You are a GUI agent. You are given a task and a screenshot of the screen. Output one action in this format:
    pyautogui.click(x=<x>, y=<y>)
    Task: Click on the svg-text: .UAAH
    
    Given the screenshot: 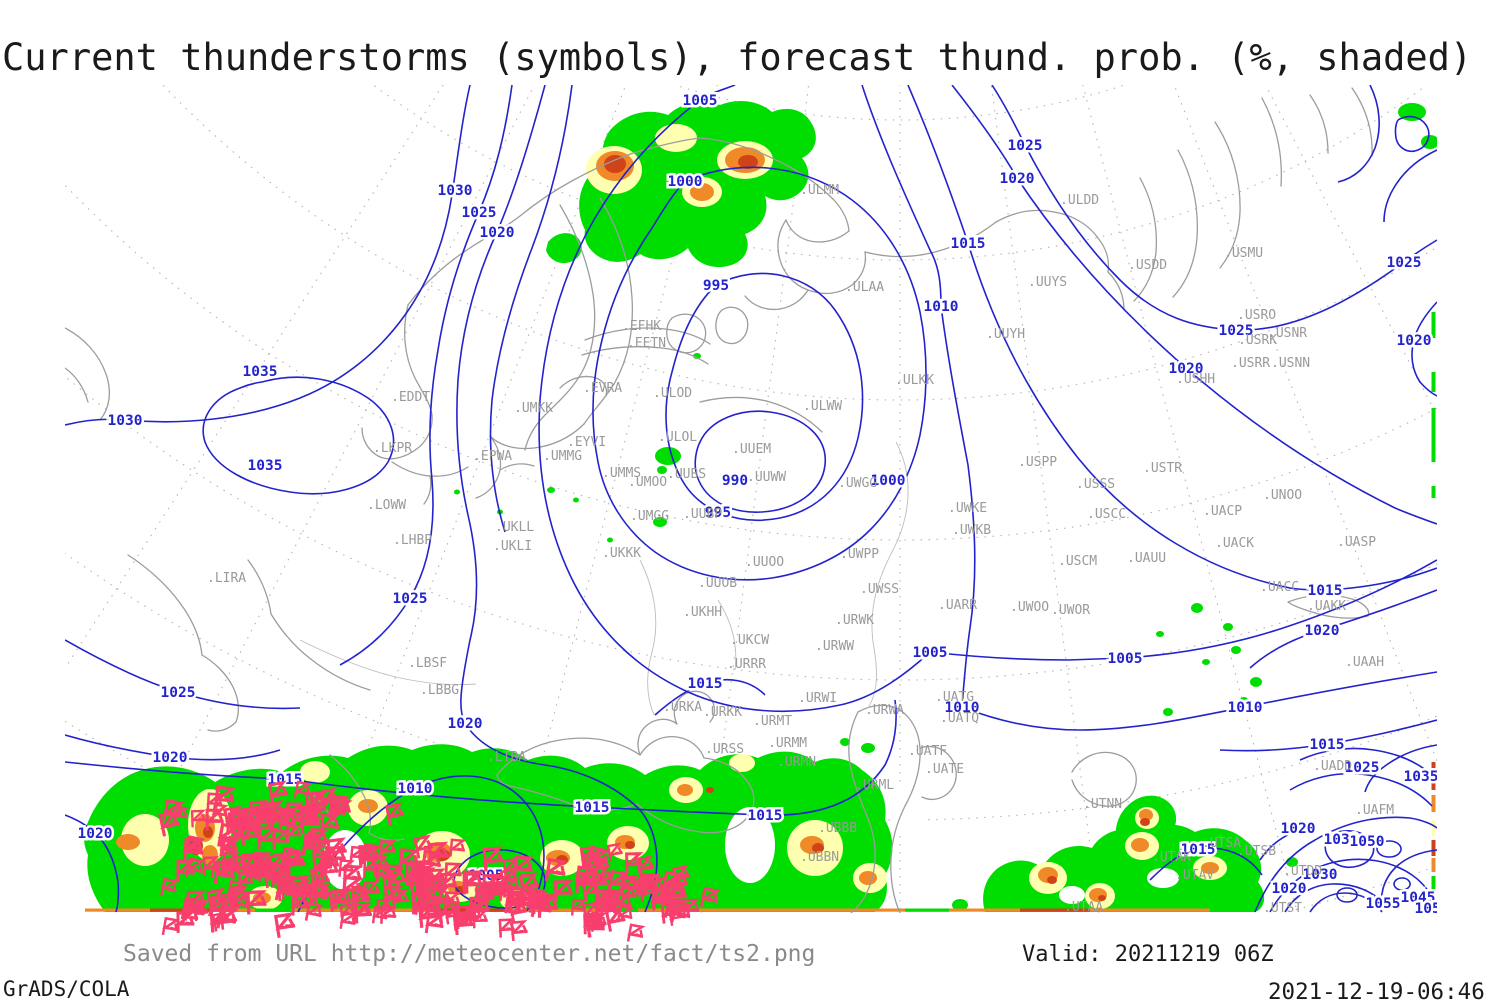 What is the action you would take?
    pyautogui.click(x=1364, y=662)
    